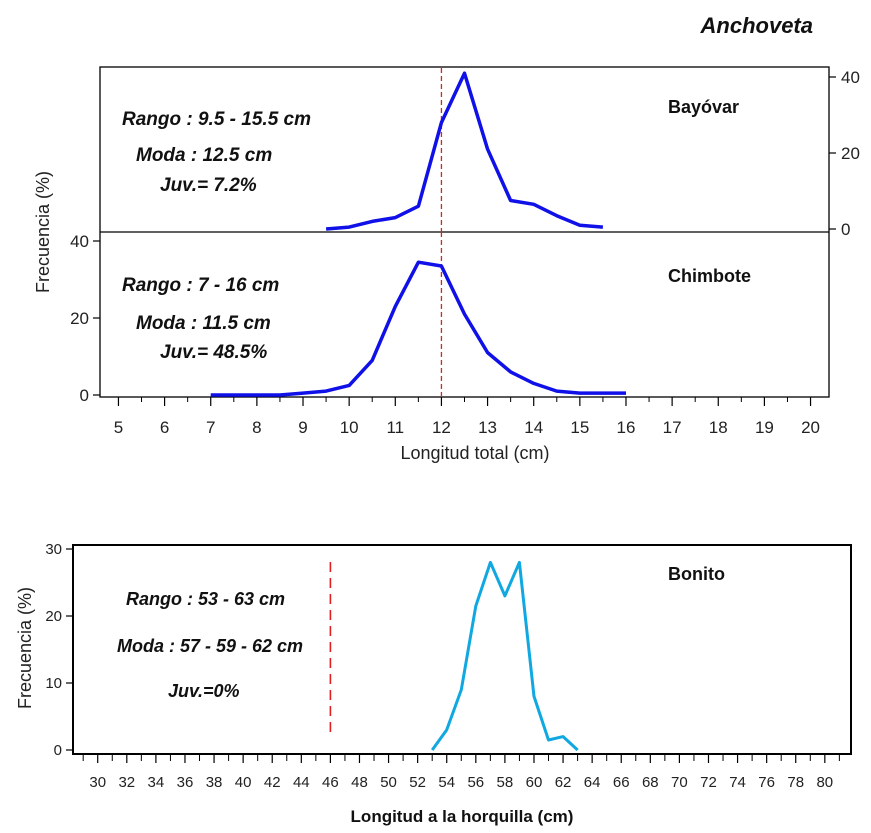 Image resolution: width=871 pixels, height=833 pixels. What do you see at coordinates (621, 782) in the screenshot?
I see `bonito-x-tick-label: 66` at bounding box center [621, 782].